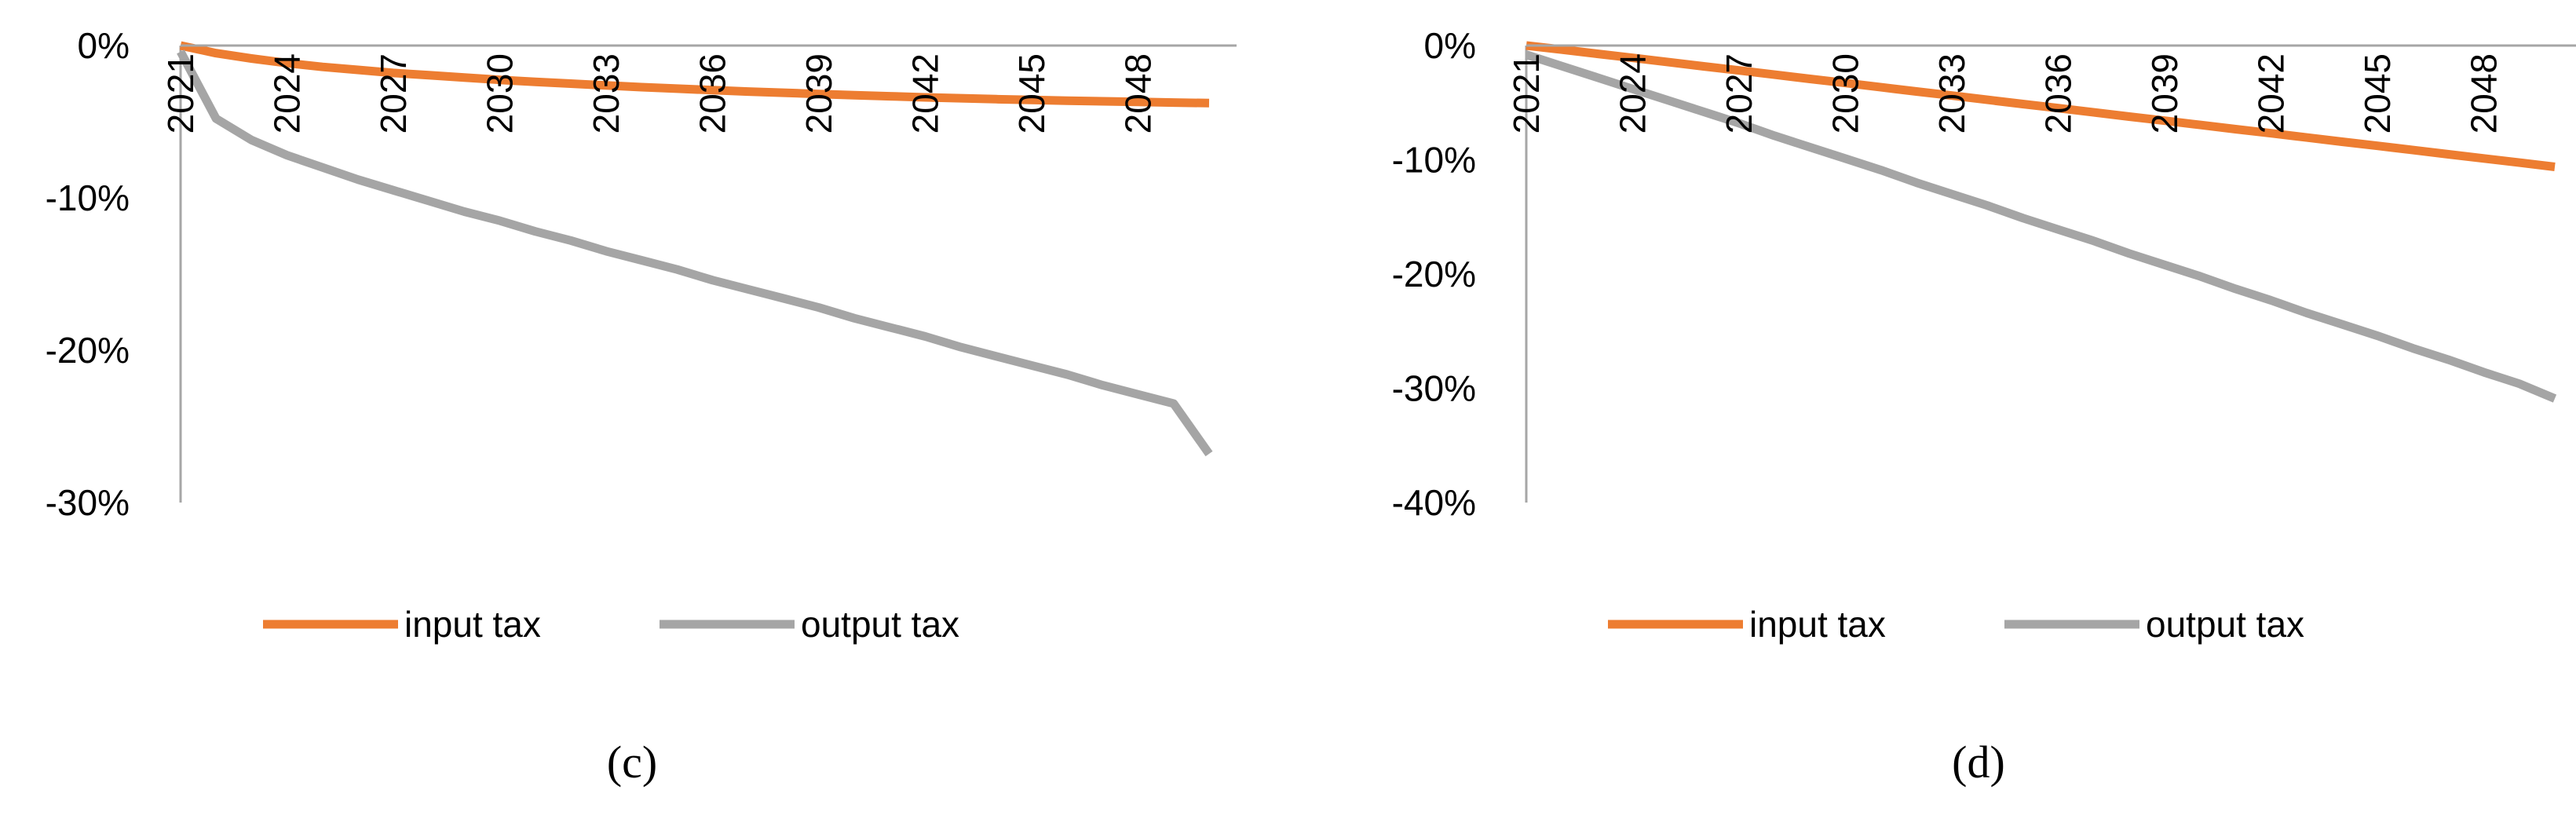 This screenshot has height=819, width=2576. What do you see at coordinates (1979, 762) in the screenshot?
I see `panel-label: (d)` at bounding box center [1979, 762].